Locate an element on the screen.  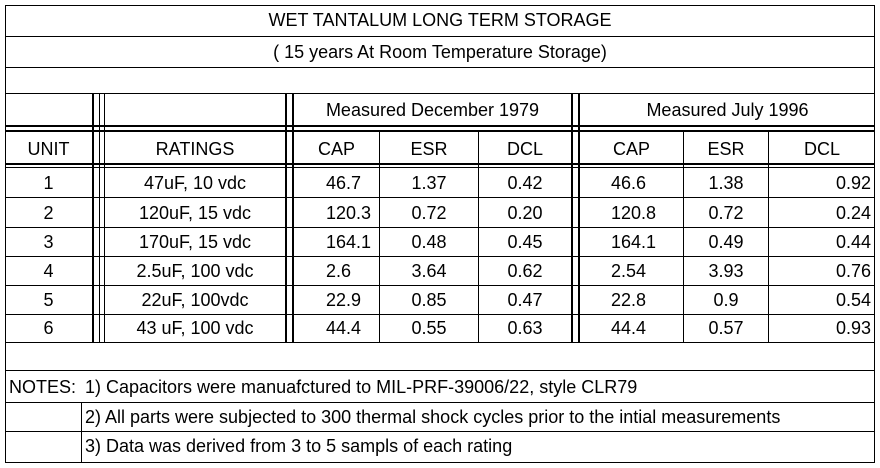
cell-cap-1979: 22.9 is located at coordinates (344, 300).